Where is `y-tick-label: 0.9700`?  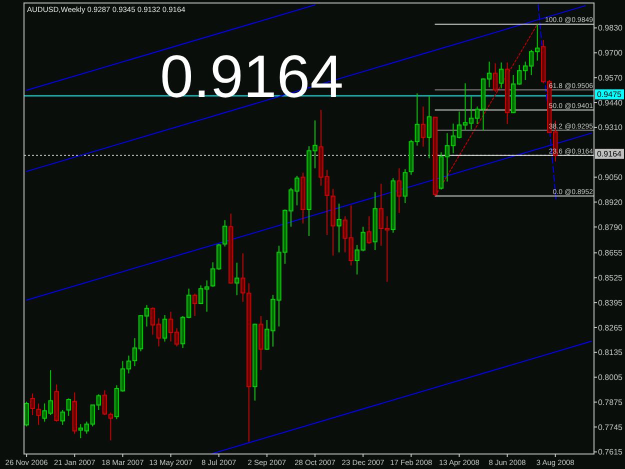
y-tick-label: 0.9700 is located at coordinates (611, 53).